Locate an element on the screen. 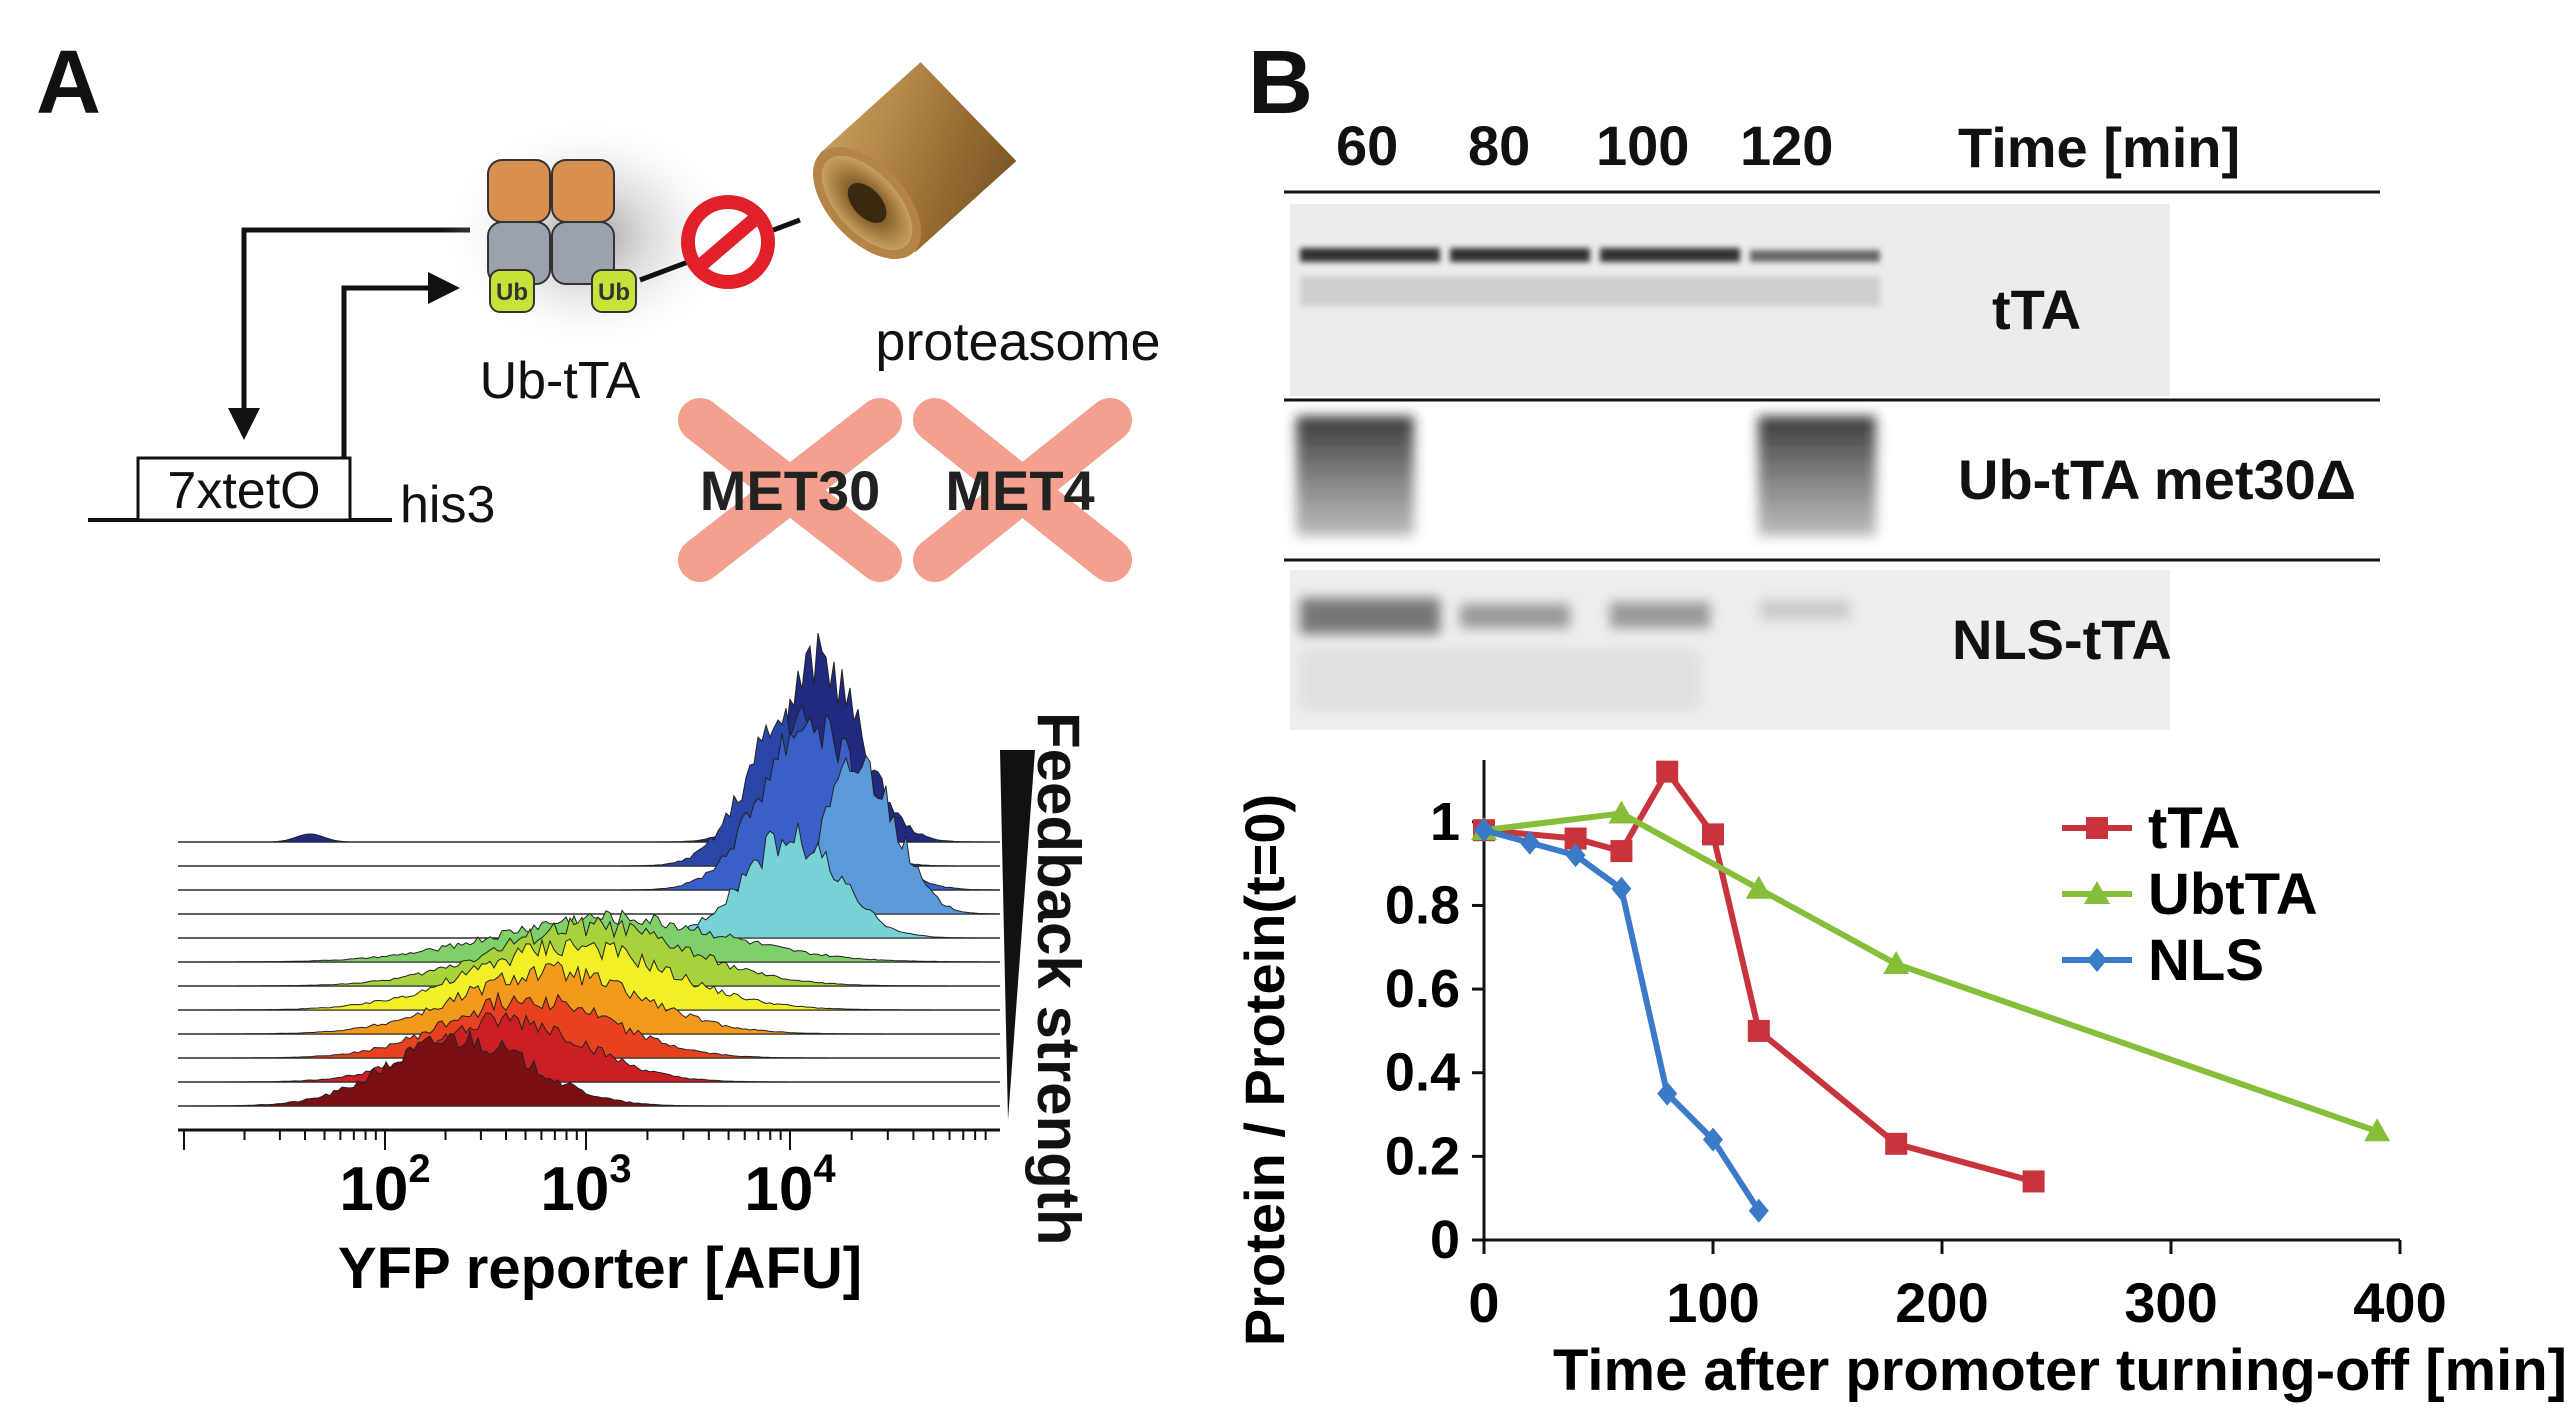 Image resolution: width=2568 pixels, height=1408 pixels. chart-y-tick-label: 0 is located at coordinates (1445, 1240).